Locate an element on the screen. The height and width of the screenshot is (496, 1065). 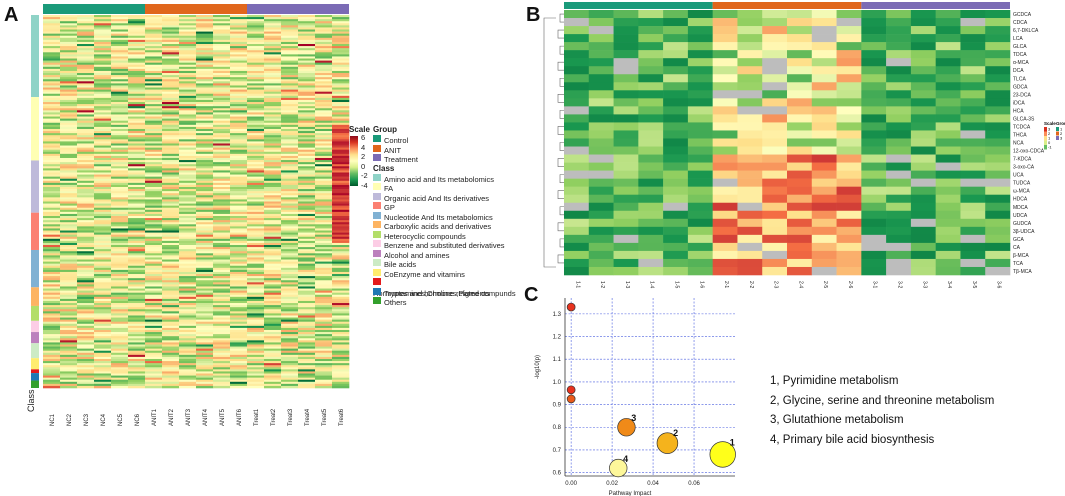
sample-label: NC3 is located at coordinates (86, 419).